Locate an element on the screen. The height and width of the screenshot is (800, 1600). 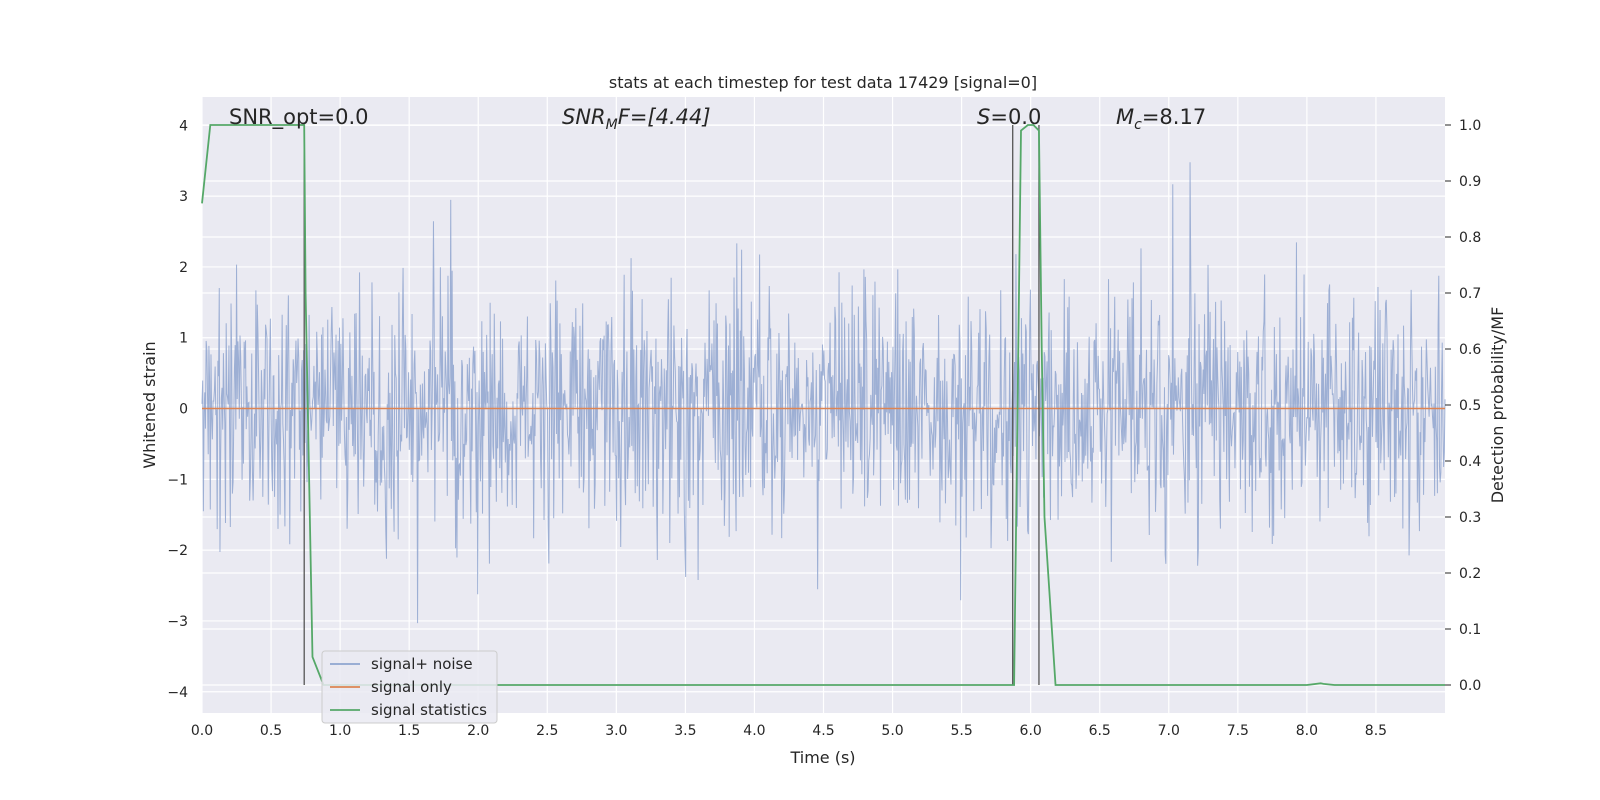
y2-tick-label: 0.4 is located at coordinates (1470, 462).